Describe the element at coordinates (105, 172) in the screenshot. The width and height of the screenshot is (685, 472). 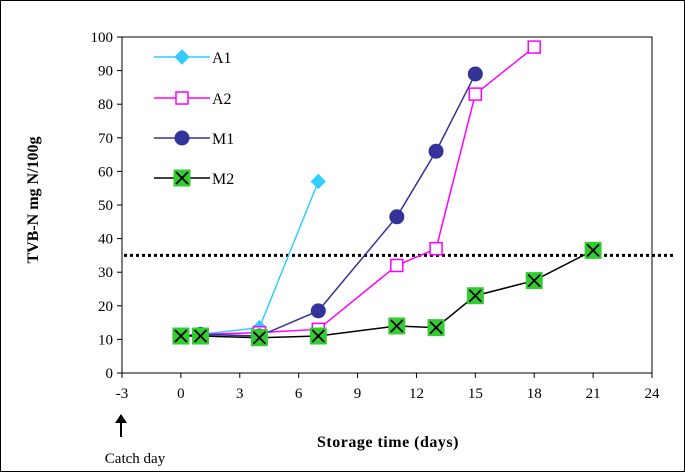
I see `y-tick-label: 60` at that location.